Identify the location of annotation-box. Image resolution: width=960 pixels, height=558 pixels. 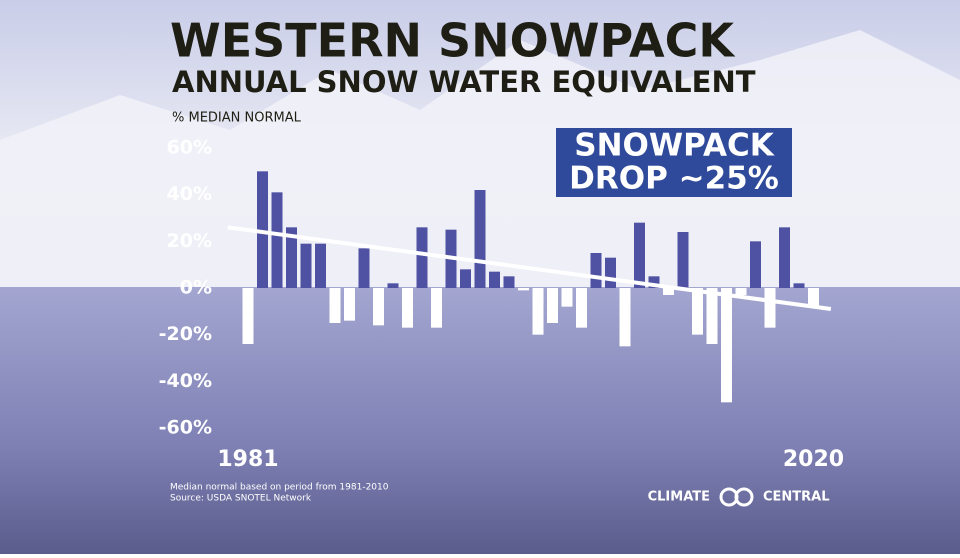
(674, 162).